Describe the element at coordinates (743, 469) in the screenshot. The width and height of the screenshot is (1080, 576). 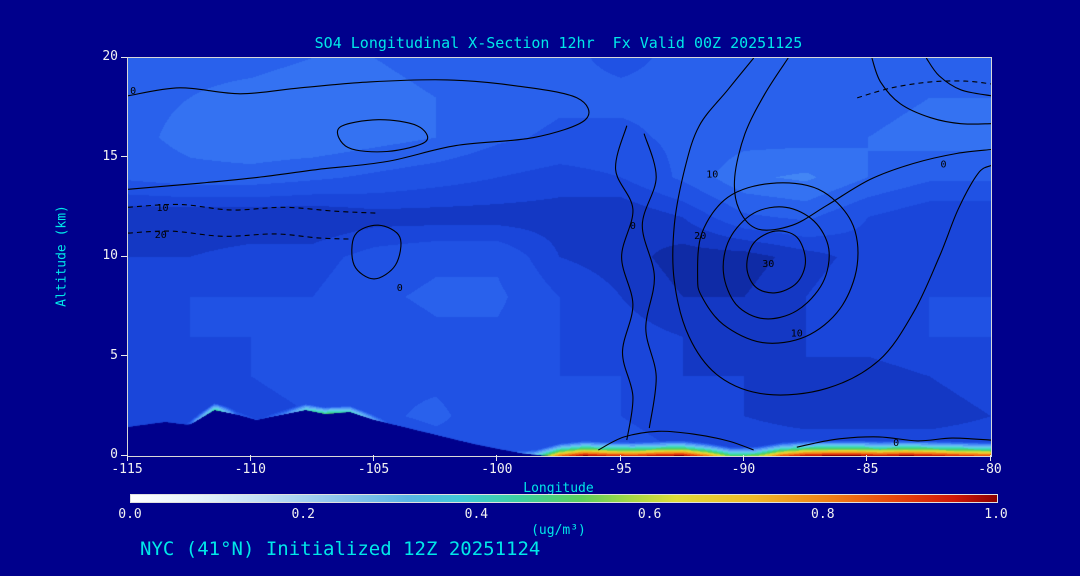
I see `x-tick-label: -90` at that location.